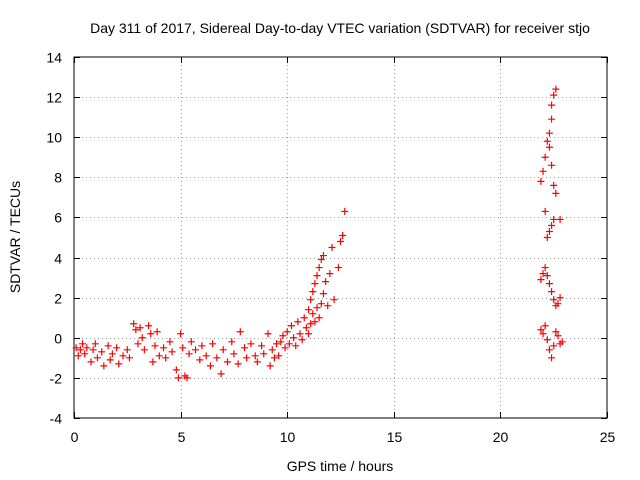 The height and width of the screenshot is (480, 640). What do you see at coordinates (58, 218) in the screenshot?
I see `y-tick-label: 6` at bounding box center [58, 218].